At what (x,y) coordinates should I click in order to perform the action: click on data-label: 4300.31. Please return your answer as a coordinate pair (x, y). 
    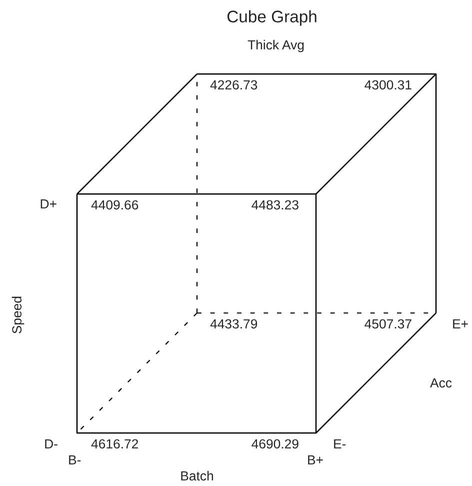
    Looking at the image, I should click on (388, 85).